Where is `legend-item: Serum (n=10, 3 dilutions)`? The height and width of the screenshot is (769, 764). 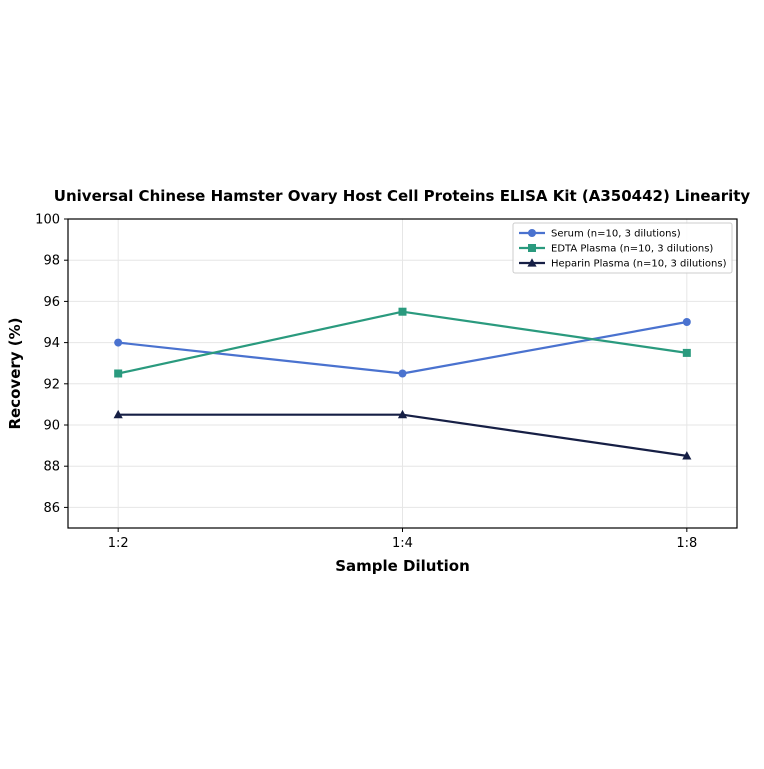 legend-item: Serum (n=10, 3 dilutions) is located at coordinates (600, 234).